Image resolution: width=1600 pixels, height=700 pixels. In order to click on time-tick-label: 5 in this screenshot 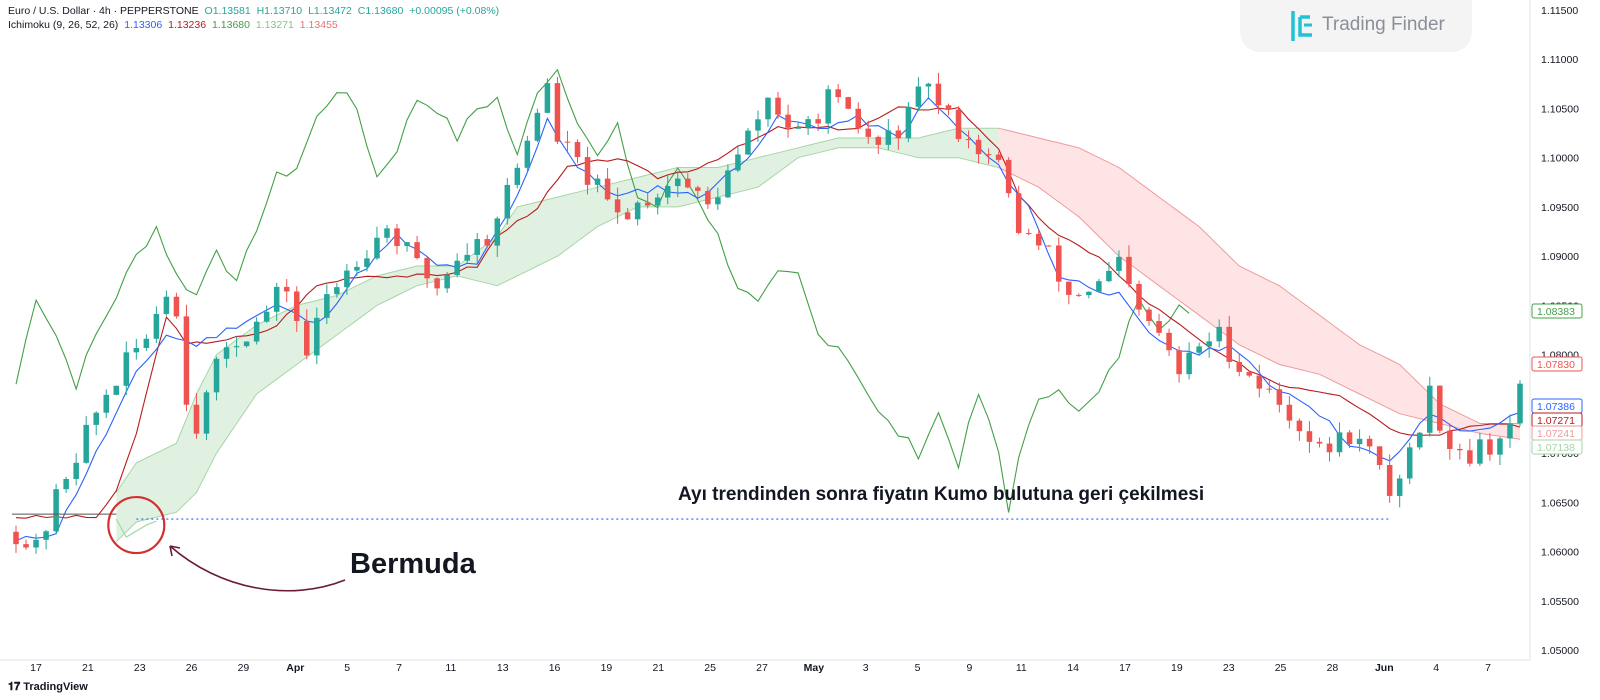, I will do `click(347, 668)`.